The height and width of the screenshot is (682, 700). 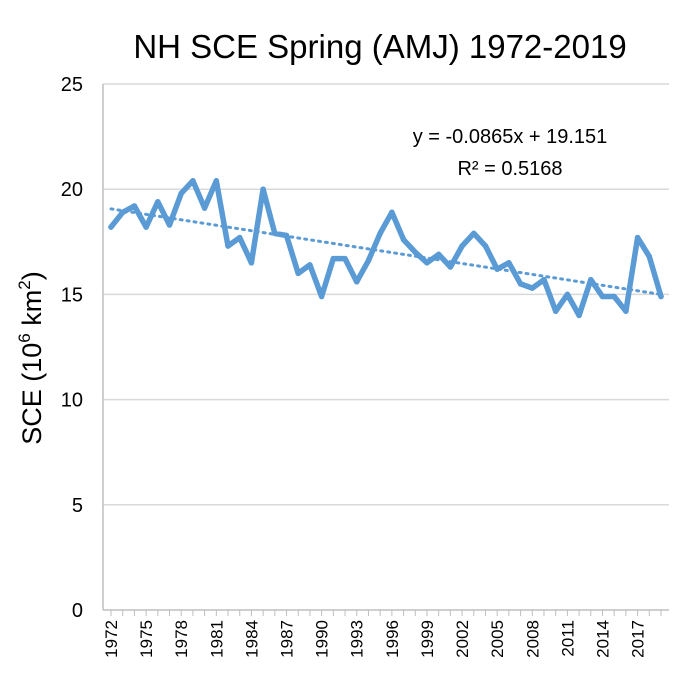 I want to click on data-point-1977, so click(x=169, y=225).